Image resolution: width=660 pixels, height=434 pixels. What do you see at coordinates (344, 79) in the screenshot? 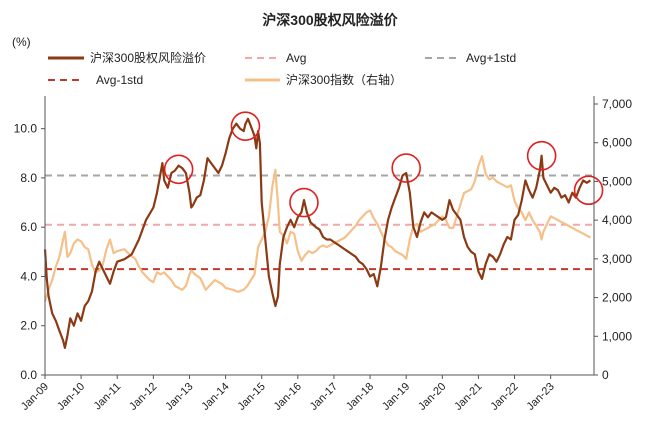
I see `legend-index-label: 沪深300指数（右轴）` at bounding box center [344, 79].